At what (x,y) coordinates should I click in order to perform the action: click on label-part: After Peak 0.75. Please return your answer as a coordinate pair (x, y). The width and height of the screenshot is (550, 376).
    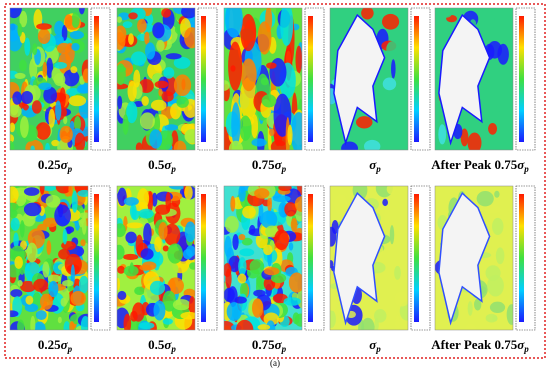
    Looking at the image, I should click on (474, 344).